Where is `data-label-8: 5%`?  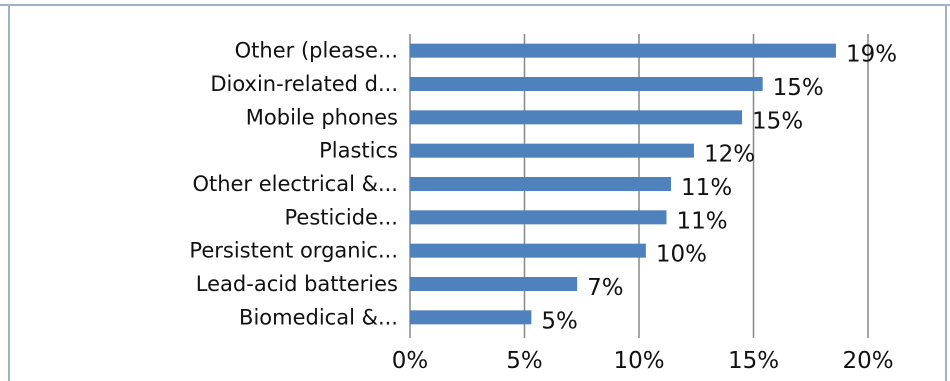 data-label-8: 5% is located at coordinates (559, 321).